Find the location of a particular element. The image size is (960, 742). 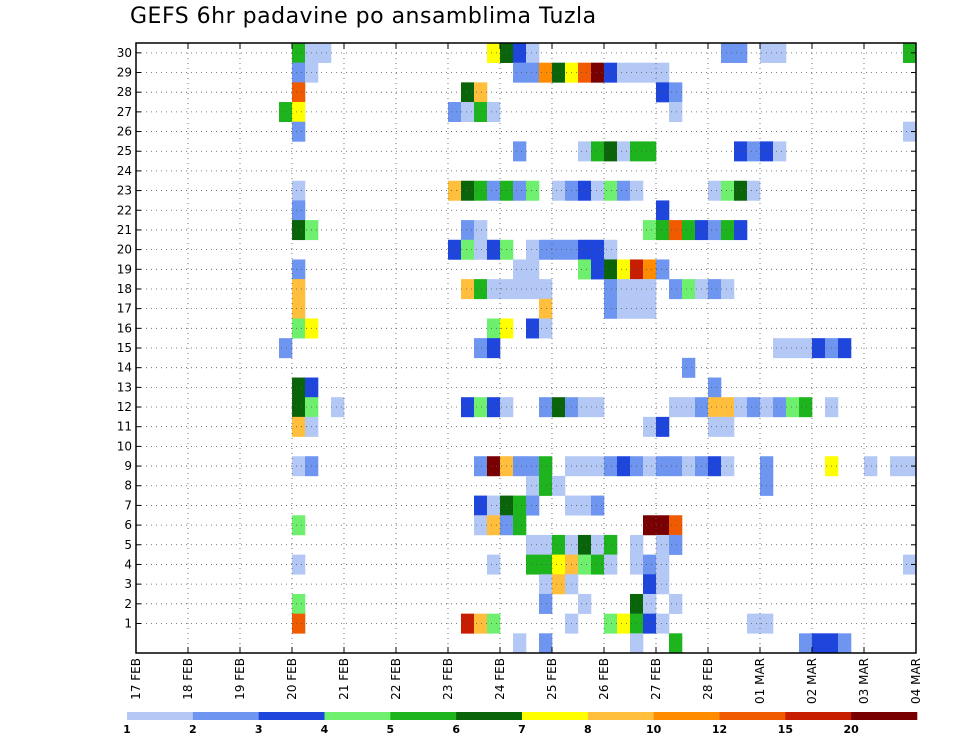

y-tick-label: 1 is located at coordinates (128, 623).